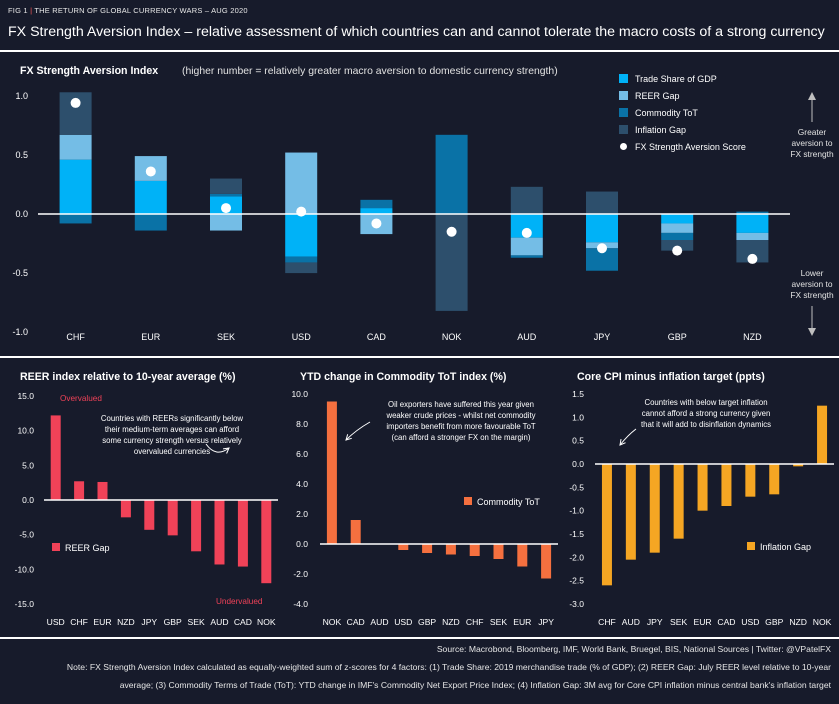 Image resolution: width=839 pixels, height=704 pixels. Describe the element at coordinates (81, 398) in the screenshot. I see `label-overvalued: Overvalued` at that location.